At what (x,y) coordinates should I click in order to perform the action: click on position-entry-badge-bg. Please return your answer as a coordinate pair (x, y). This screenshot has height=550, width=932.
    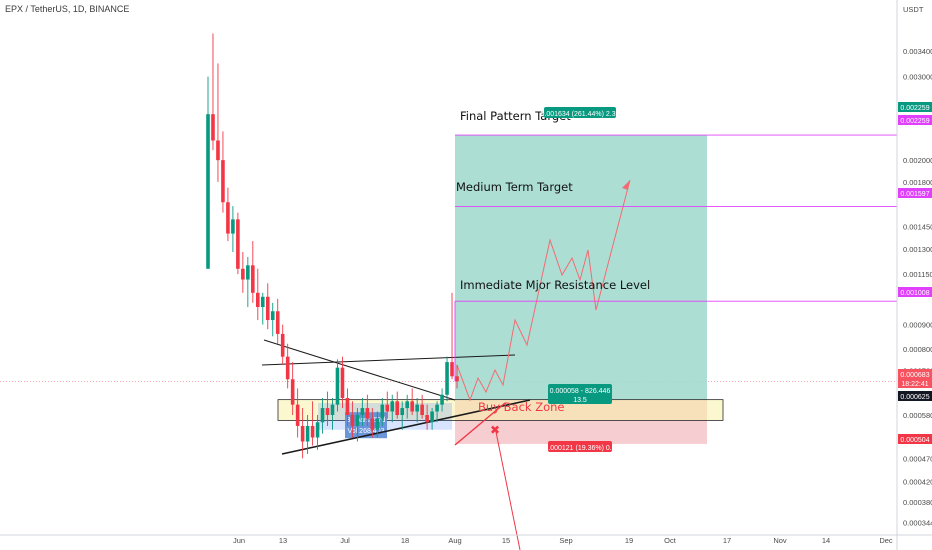
    Looking at the image, I should click on (580, 394).